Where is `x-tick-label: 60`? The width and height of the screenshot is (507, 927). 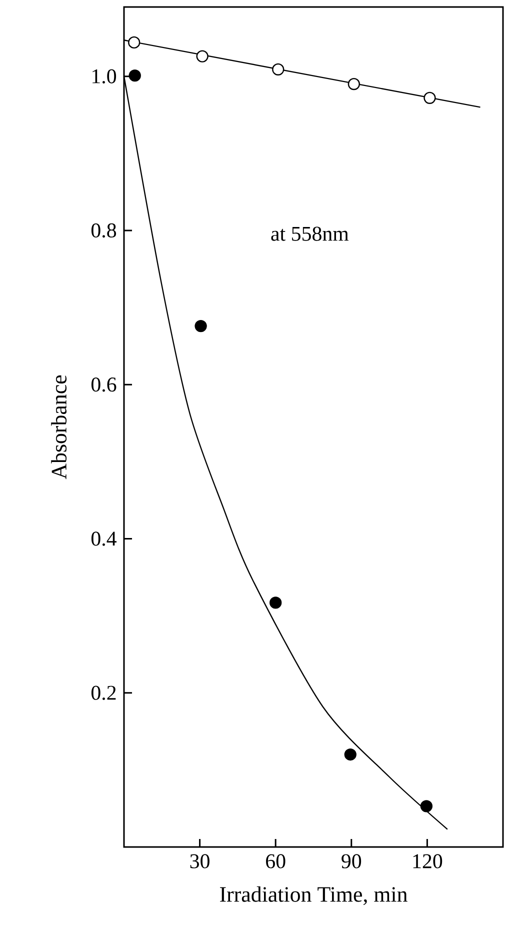 x-tick-label: 60 is located at coordinates (276, 861).